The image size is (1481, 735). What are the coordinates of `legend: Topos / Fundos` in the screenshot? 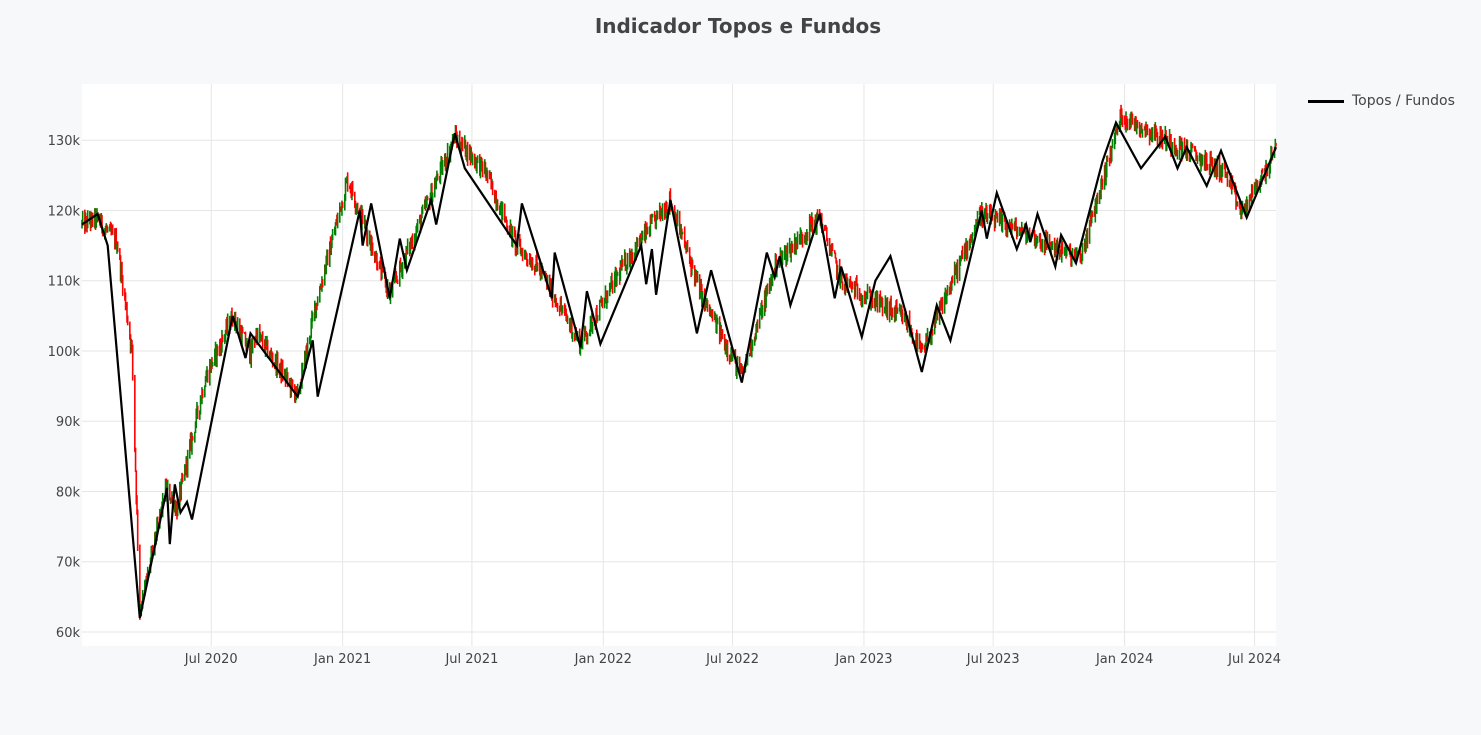 It's located at (1381, 101).